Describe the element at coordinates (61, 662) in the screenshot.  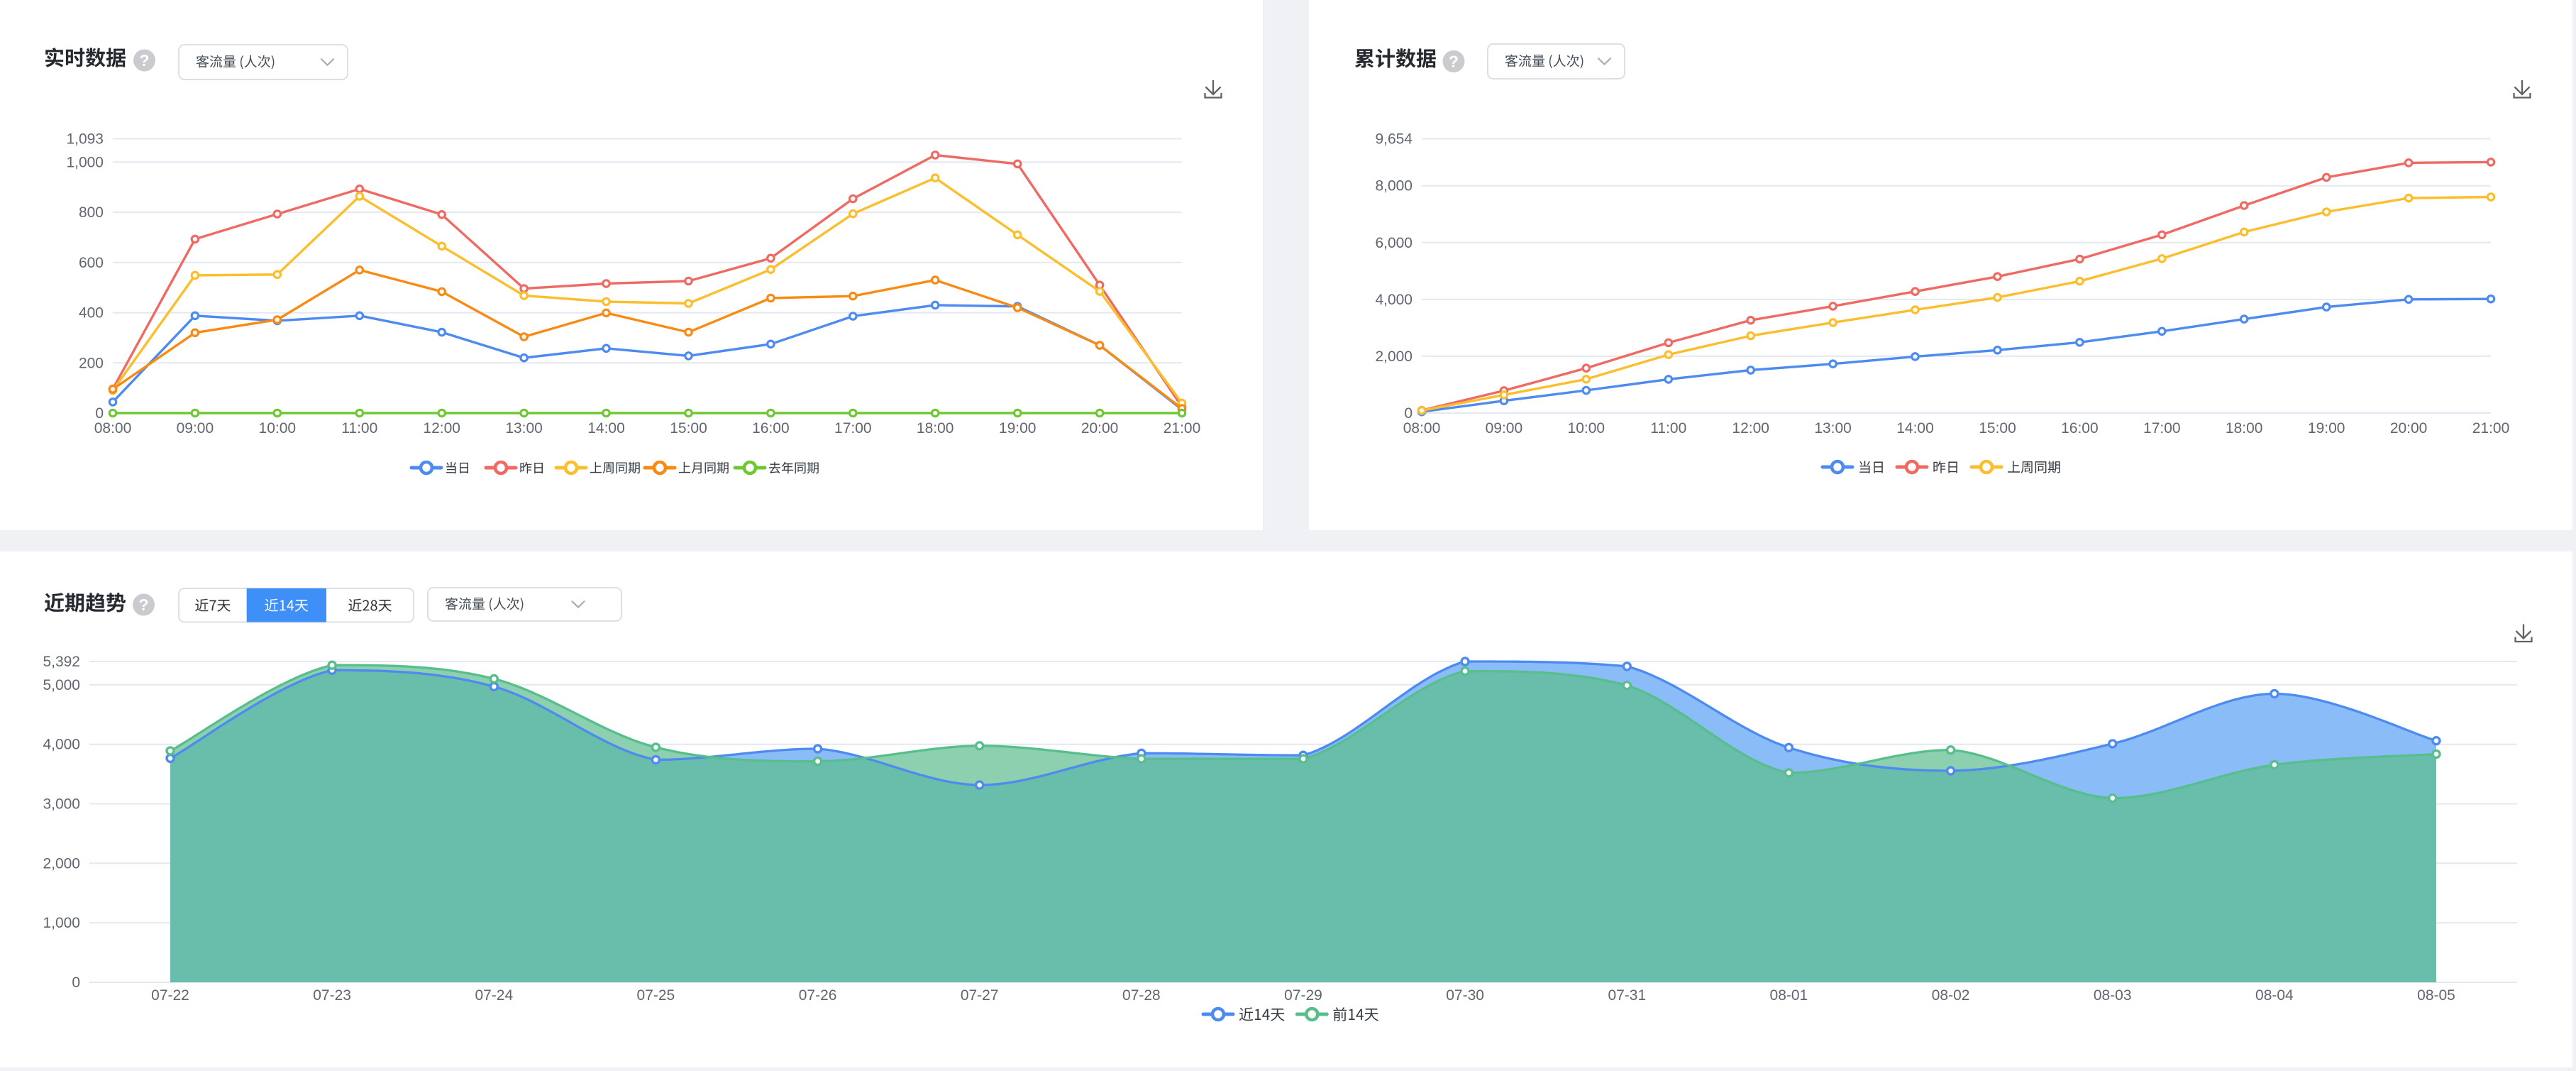
I see `svg-text: 5,392` at that location.